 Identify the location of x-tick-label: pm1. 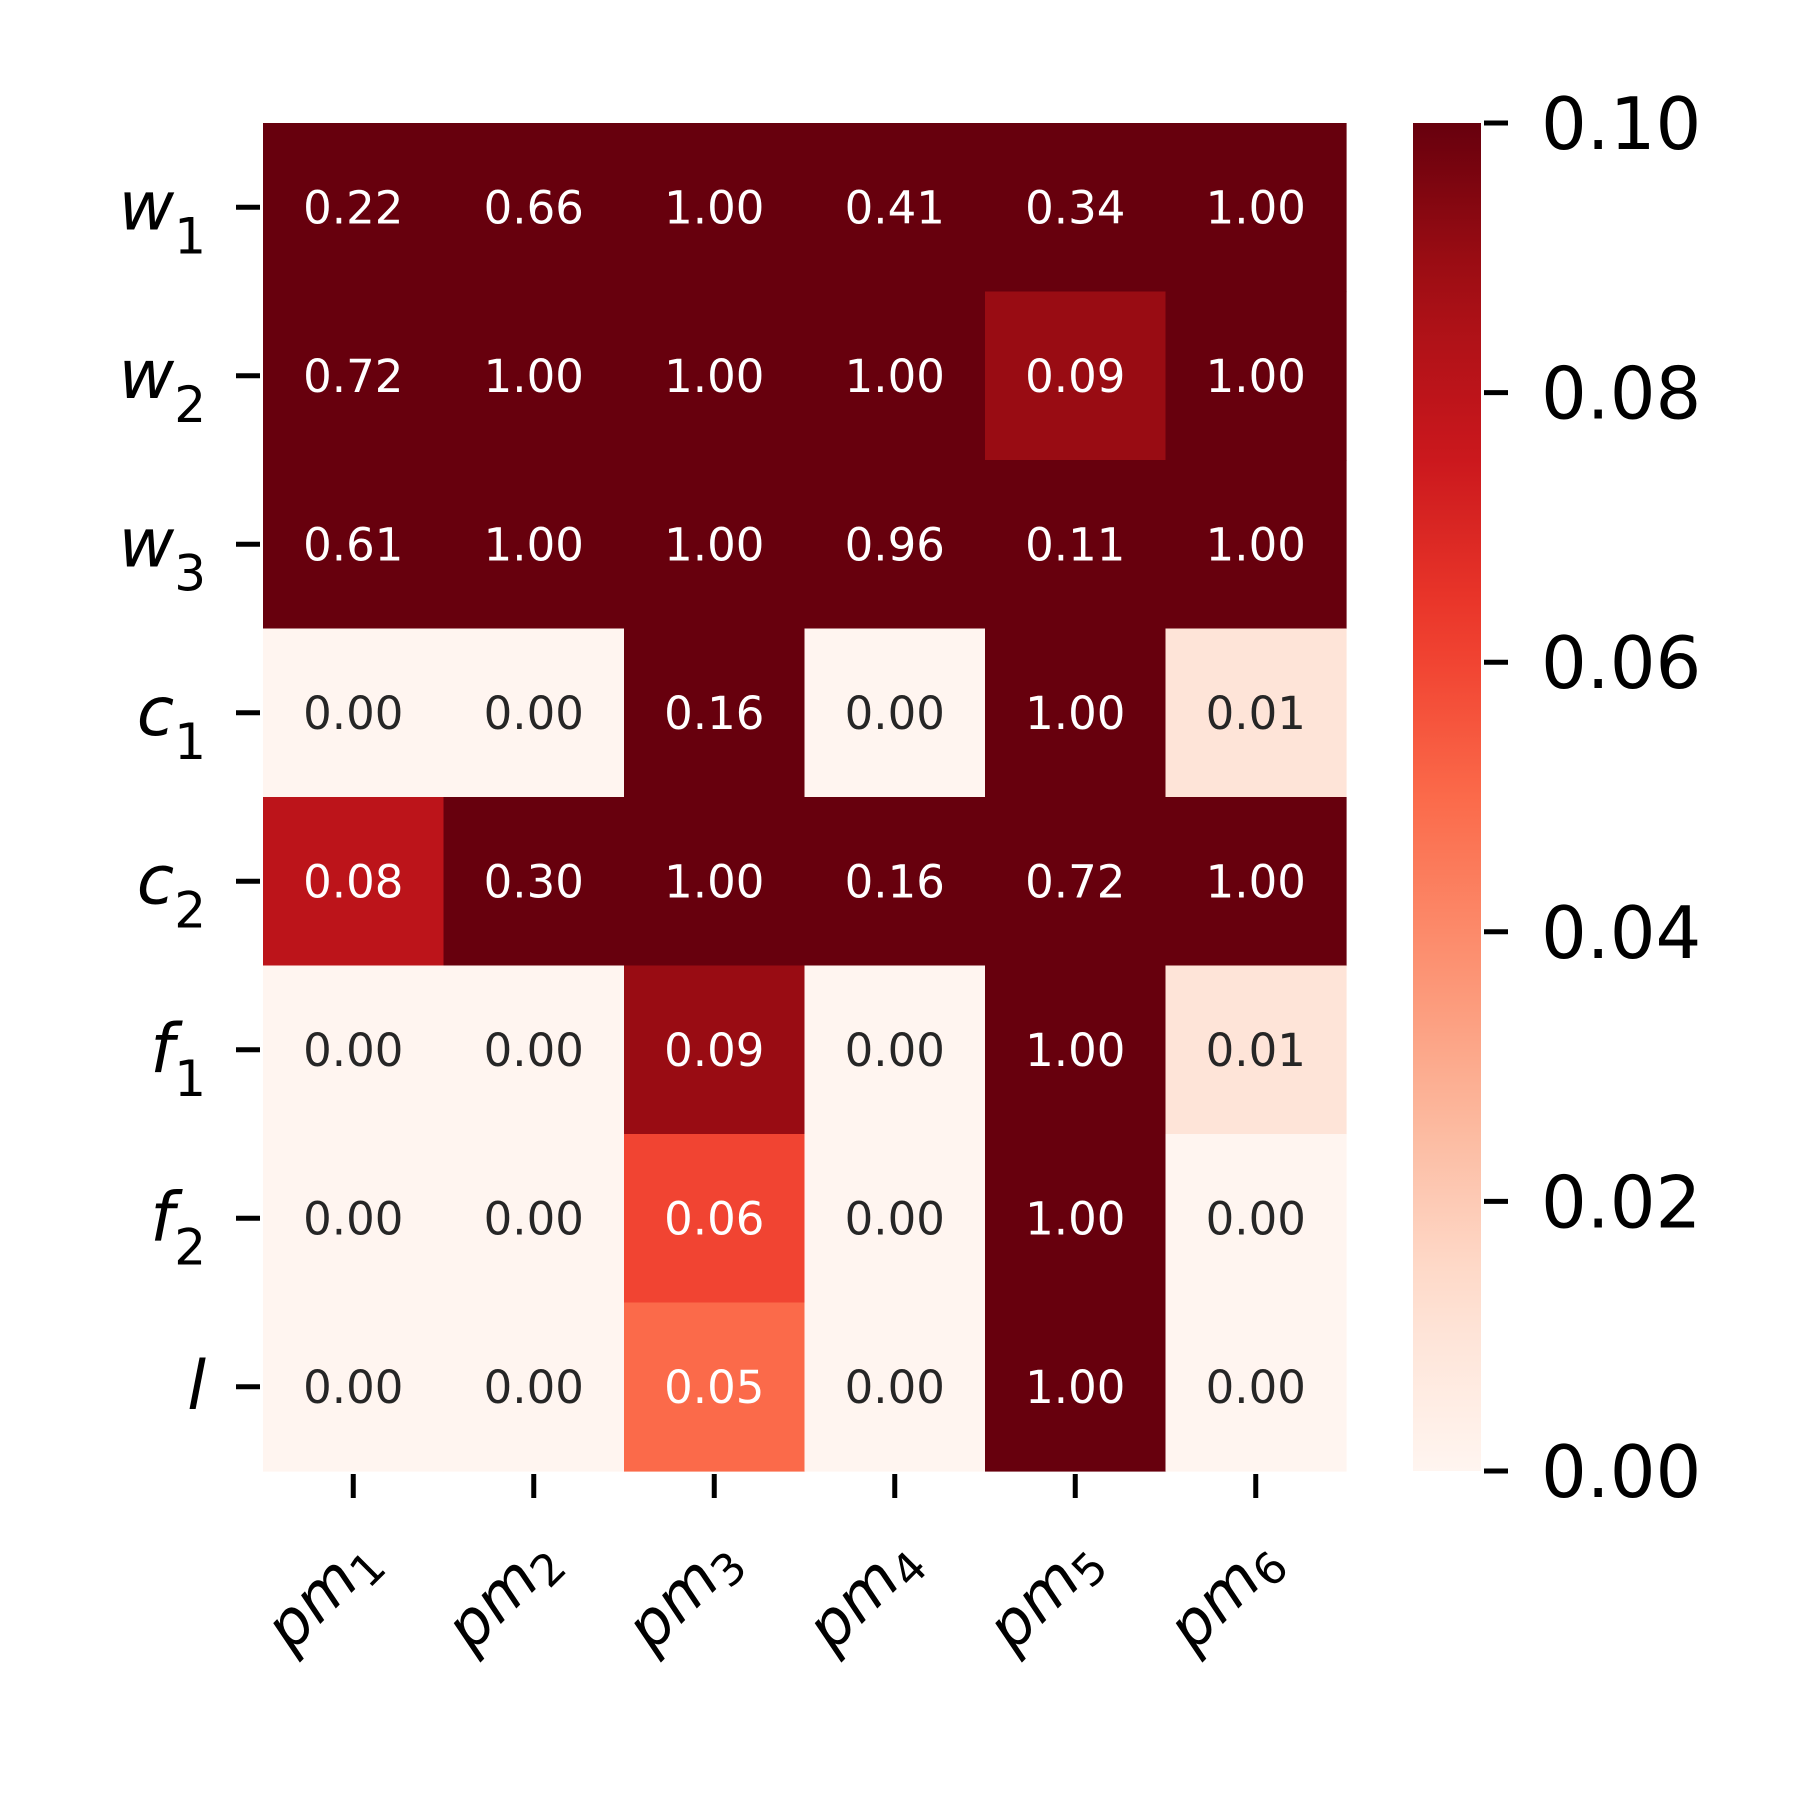
(322, 1595).